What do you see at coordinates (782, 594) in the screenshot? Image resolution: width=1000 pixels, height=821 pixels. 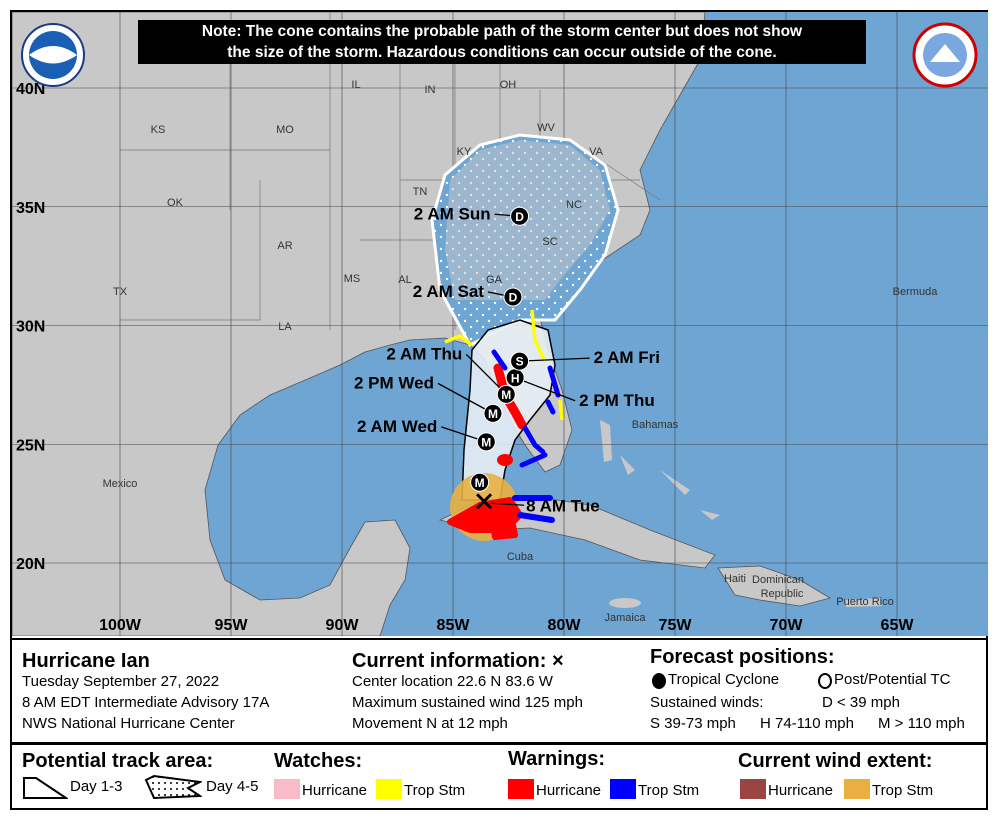 I see `place-label: Republic` at bounding box center [782, 594].